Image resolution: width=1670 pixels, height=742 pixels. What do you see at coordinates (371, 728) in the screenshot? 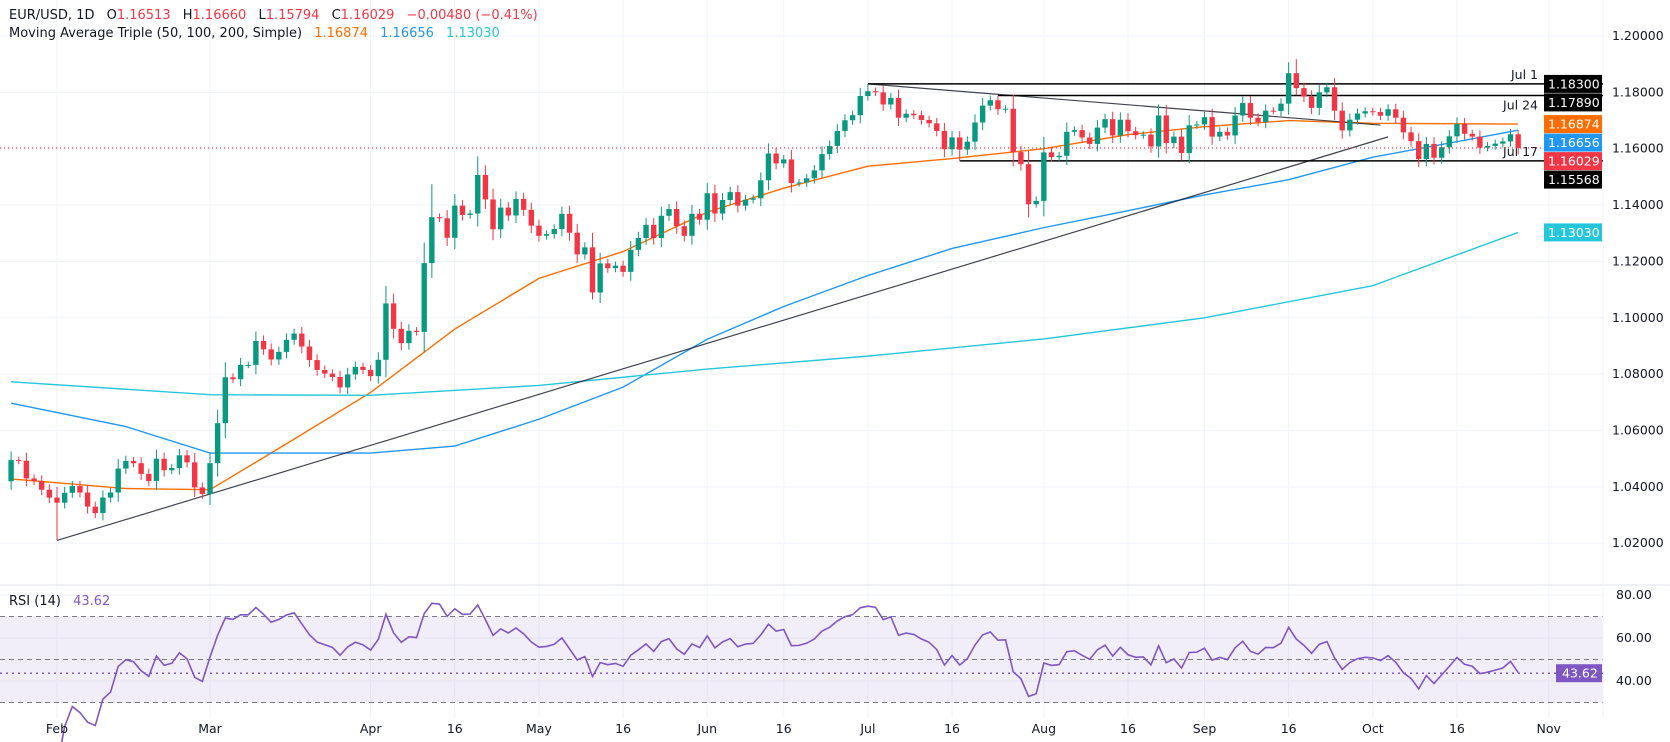
I see `time-tick-label: Apr` at bounding box center [371, 728].